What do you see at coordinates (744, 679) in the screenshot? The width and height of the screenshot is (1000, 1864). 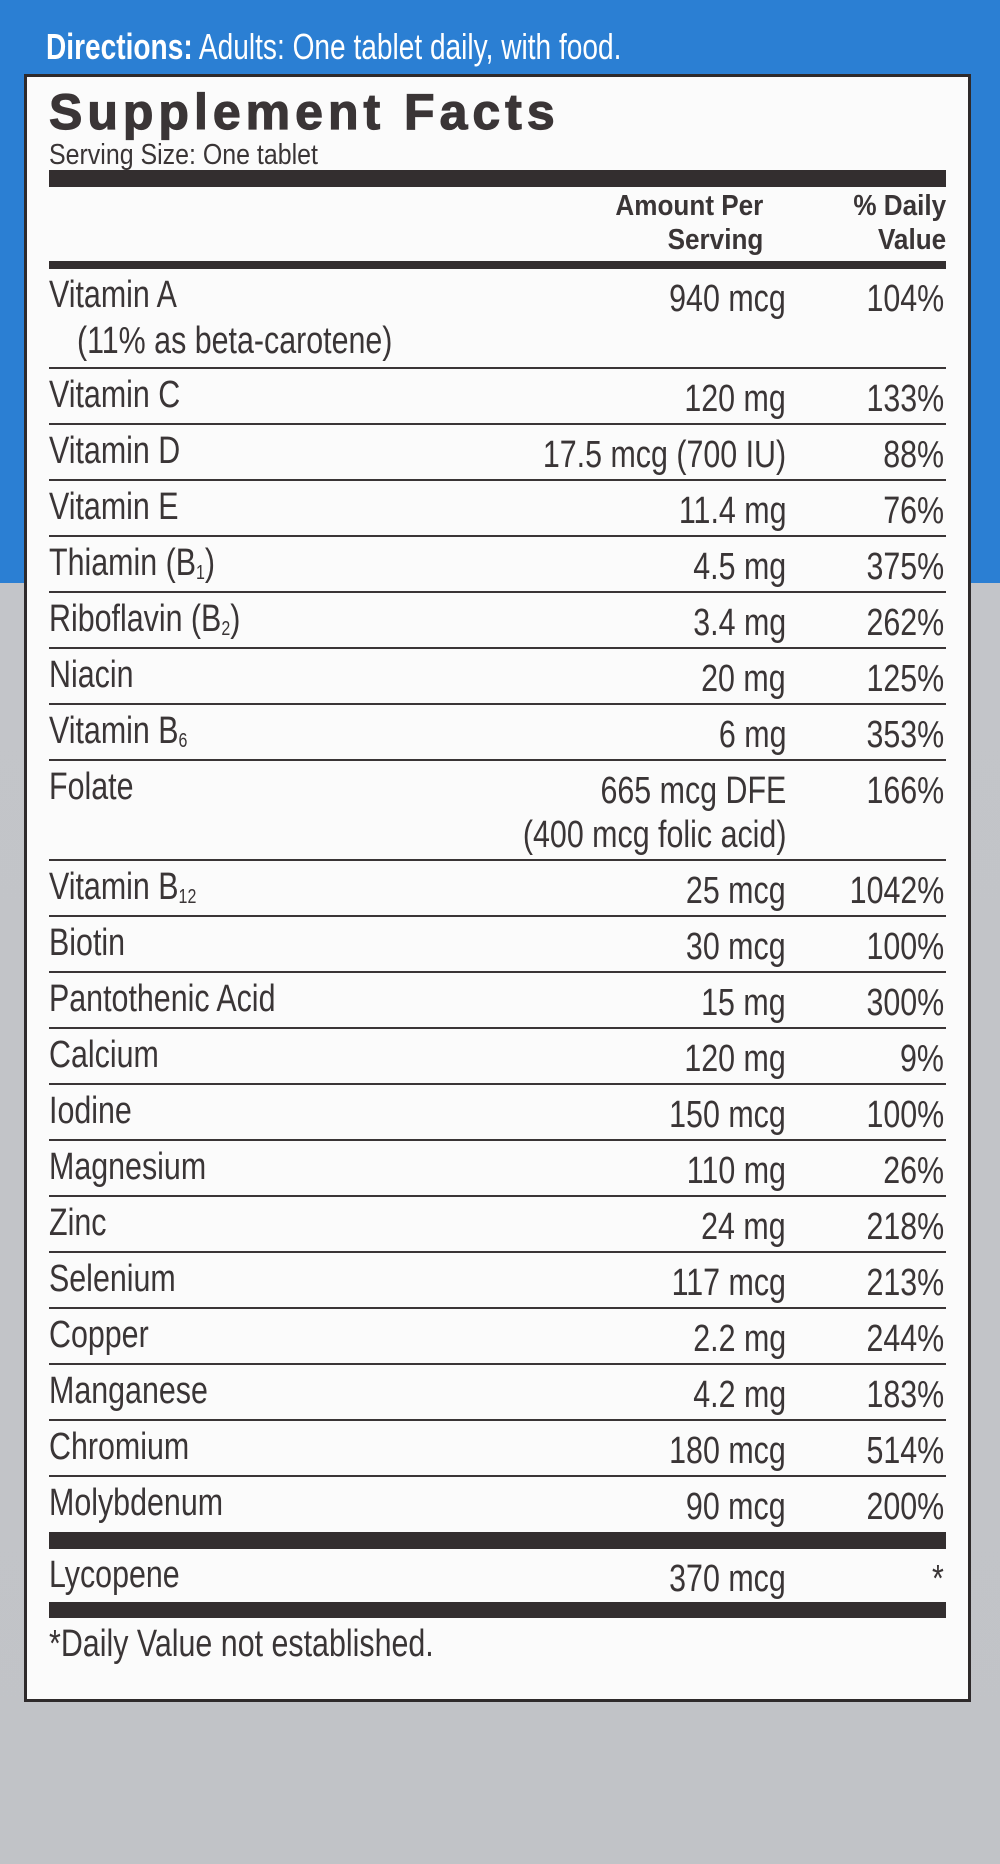 I see `amount-per-serving: 20 mg` at bounding box center [744, 679].